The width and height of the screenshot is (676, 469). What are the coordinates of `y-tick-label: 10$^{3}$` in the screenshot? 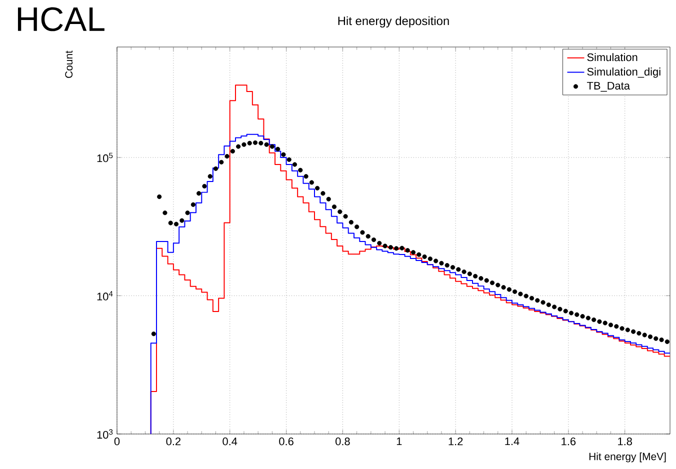 It's located at (105, 434).